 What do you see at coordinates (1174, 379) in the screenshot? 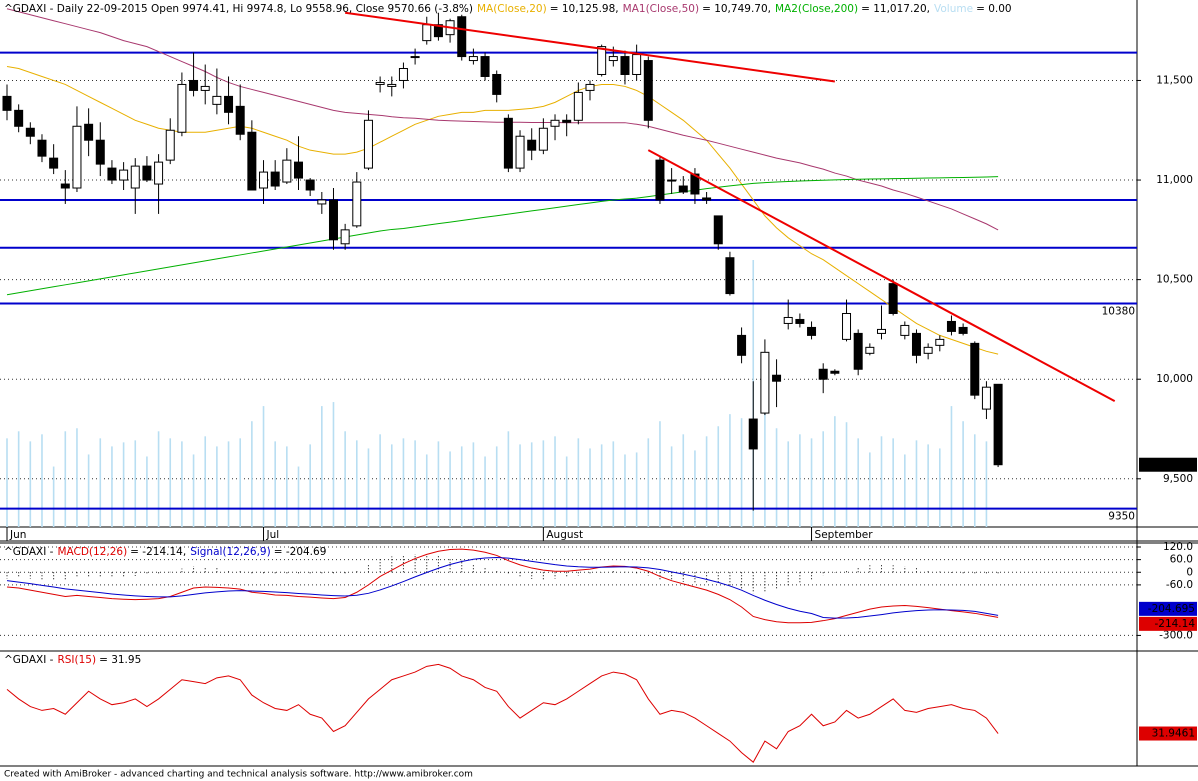
I see `y-tick-label: 10,000` at bounding box center [1174, 379].